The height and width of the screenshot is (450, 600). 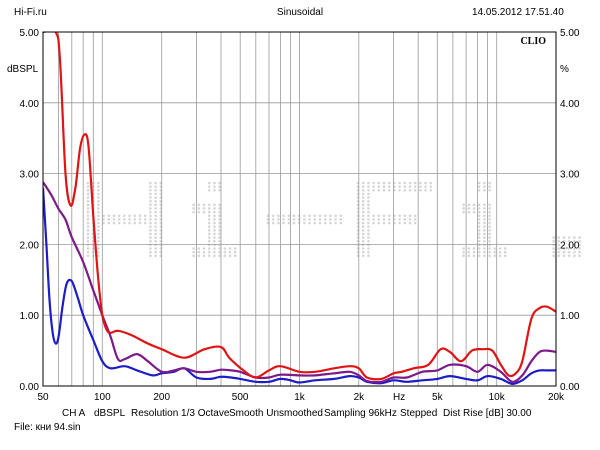 What do you see at coordinates (276, 413) in the screenshot?
I see `footer-smoothing: Smooth Unsmoothed` at bounding box center [276, 413].